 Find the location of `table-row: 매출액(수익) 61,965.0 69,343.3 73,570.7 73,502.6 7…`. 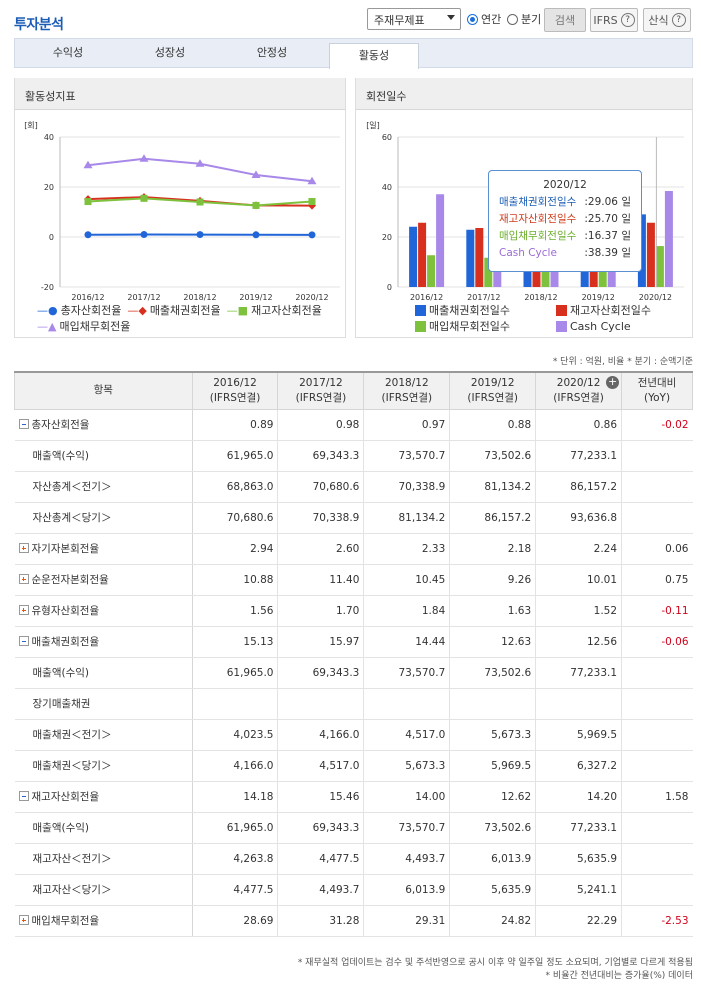

table-row: 매출액(수익) 61,965.0 69,343.3 73,570.7 73,502.6 7… is located at coordinates (353, 456).